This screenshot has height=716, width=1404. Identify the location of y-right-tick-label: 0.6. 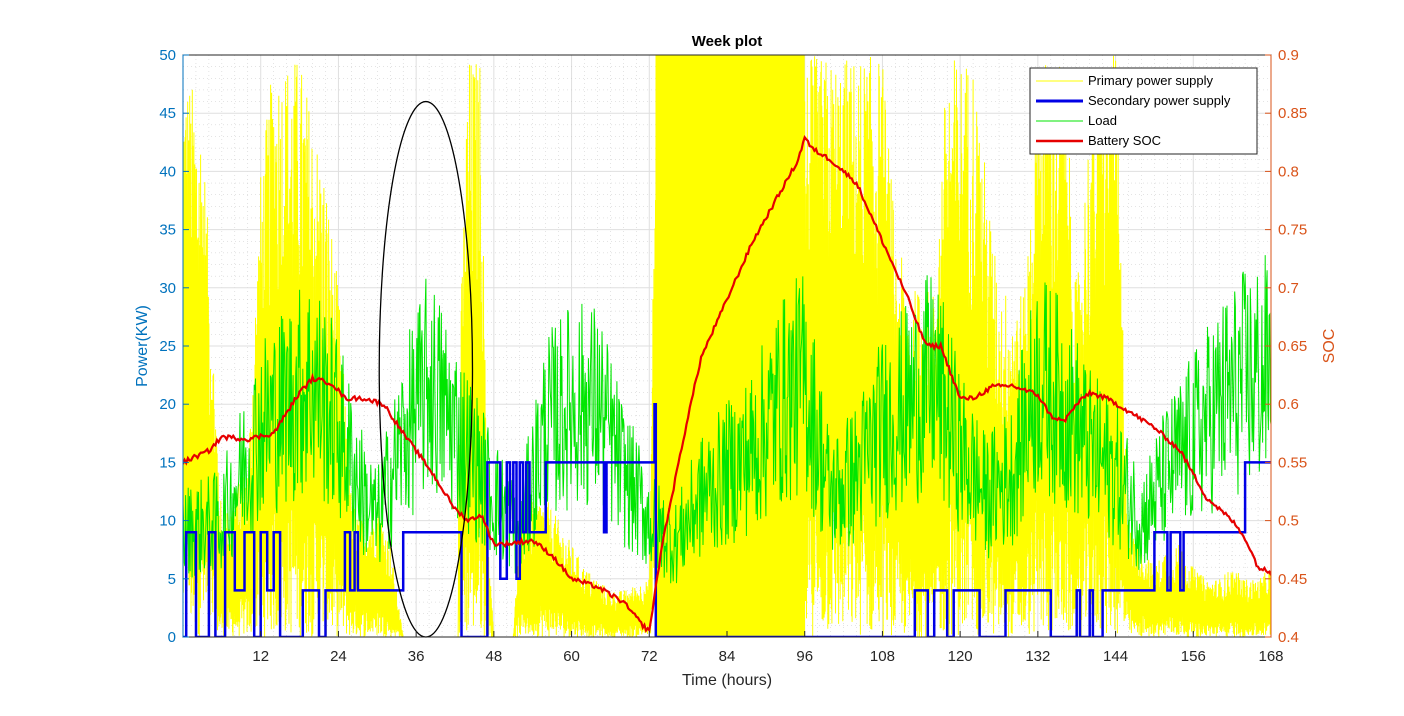
(1288, 404).